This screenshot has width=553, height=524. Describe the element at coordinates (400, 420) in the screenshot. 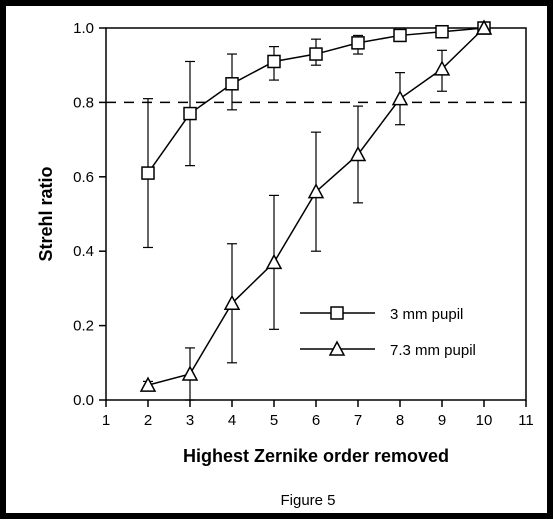

I see `x-tick-label: 8` at that location.